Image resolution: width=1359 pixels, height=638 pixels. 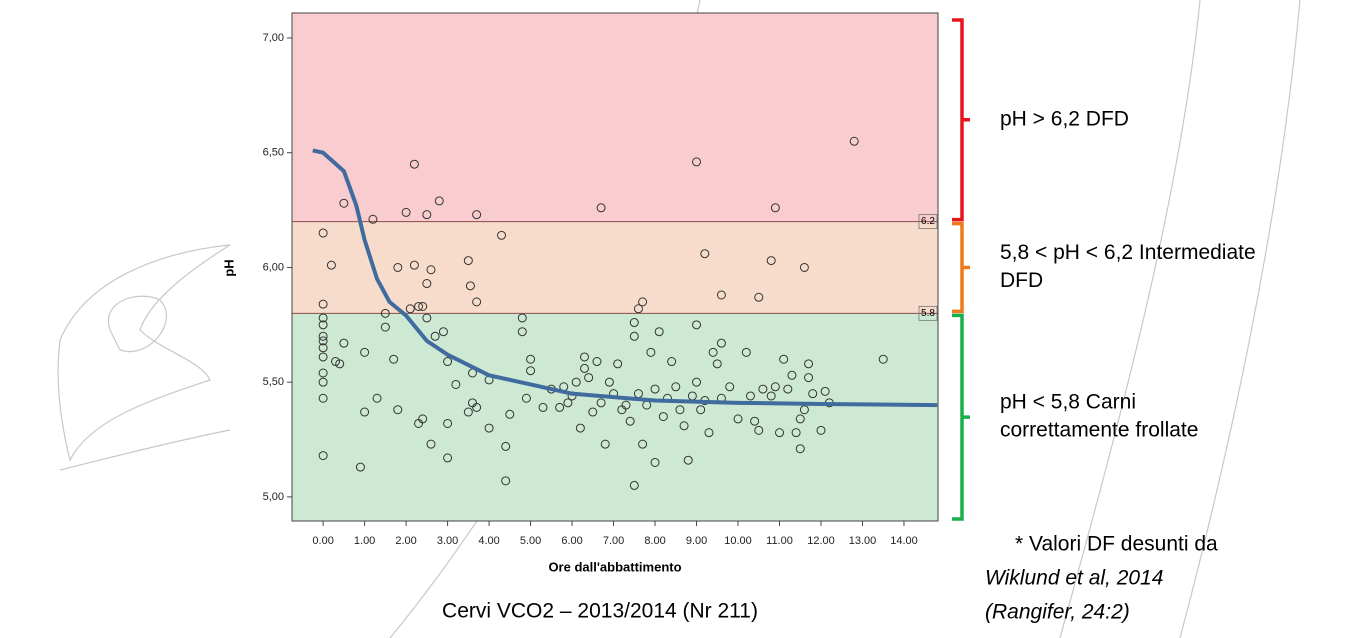 What do you see at coordinates (1074, 578) in the screenshot?
I see `note: Wiklund et al, 2014` at bounding box center [1074, 578].